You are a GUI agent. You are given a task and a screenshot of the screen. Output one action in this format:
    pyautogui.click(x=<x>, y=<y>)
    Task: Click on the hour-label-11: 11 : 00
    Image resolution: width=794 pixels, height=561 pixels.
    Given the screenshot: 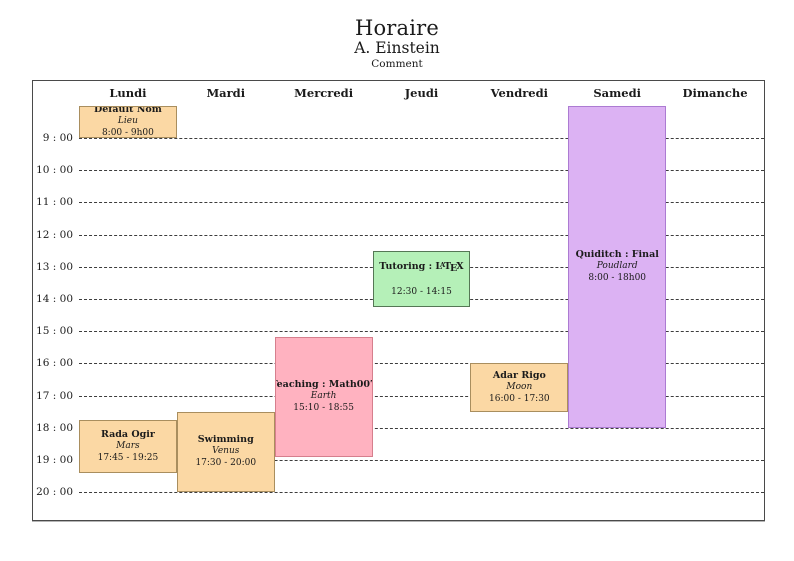 What is the action you would take?
    pyautogui.click(x=54, y=202)
    